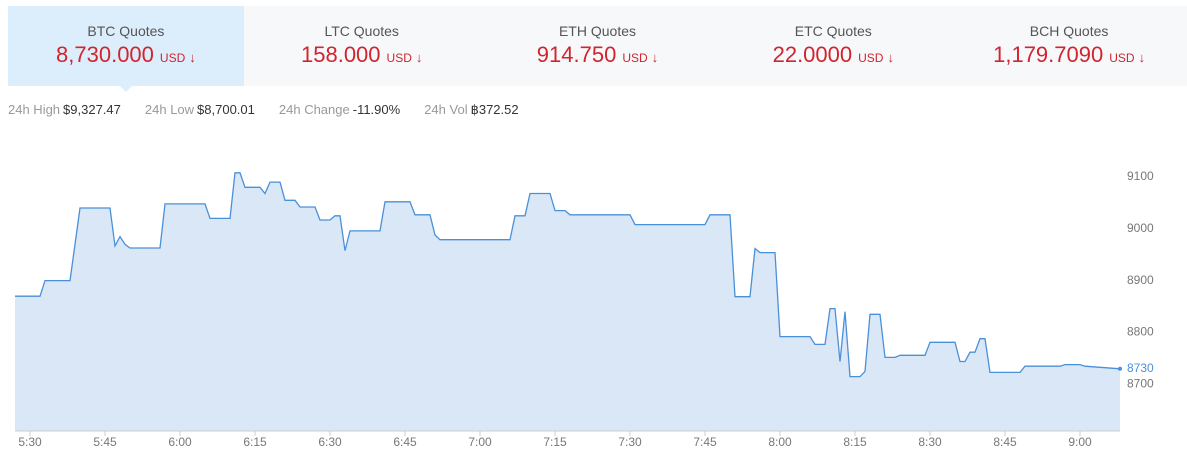  I want to click on x-tick-label: 8:15, so click(855, 442).